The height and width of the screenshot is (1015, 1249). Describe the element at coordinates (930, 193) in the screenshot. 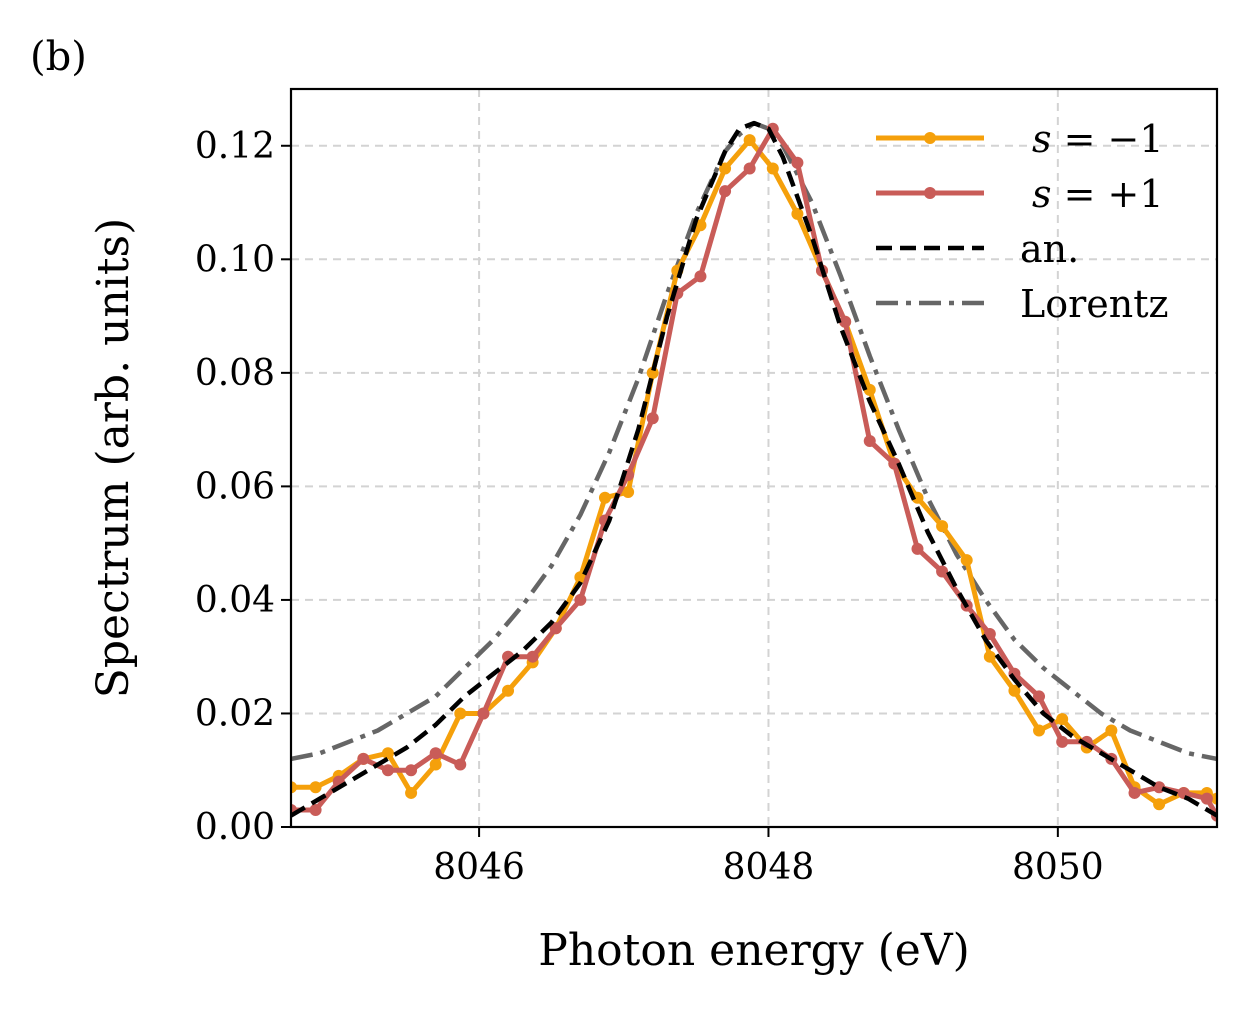

I see `legend-marker-s-plus` at that location.